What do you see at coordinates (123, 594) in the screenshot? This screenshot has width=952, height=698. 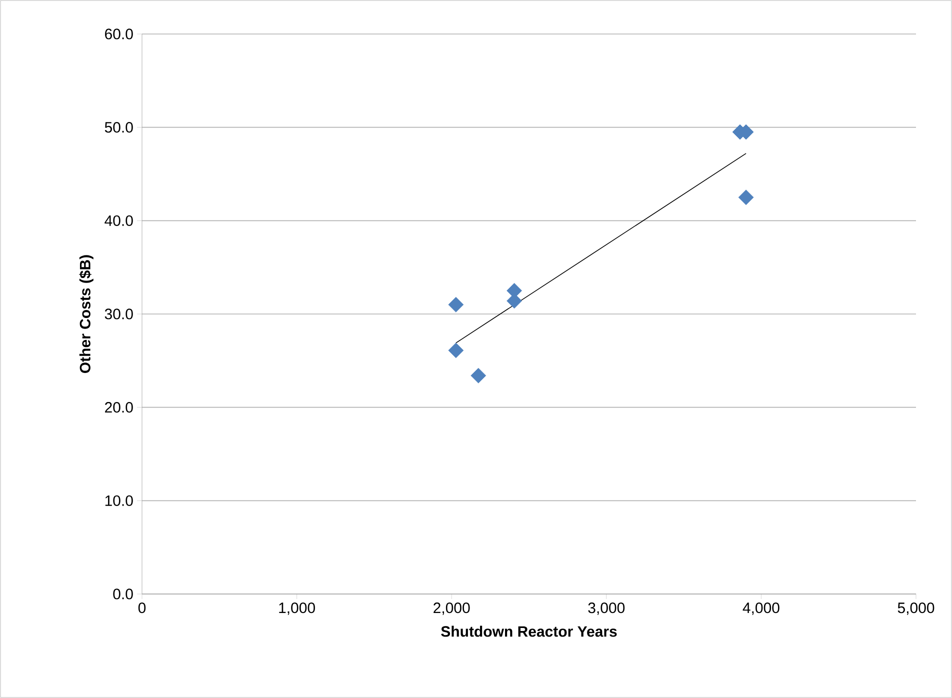 I see `y-tick-label: 0.0` at bounding box center [123, 594].